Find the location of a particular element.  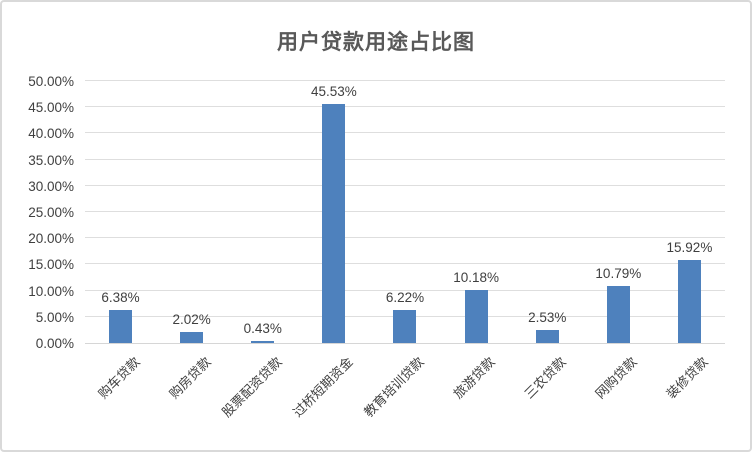

bar-value-label: 6.22% is located at coordinates (405, 297).